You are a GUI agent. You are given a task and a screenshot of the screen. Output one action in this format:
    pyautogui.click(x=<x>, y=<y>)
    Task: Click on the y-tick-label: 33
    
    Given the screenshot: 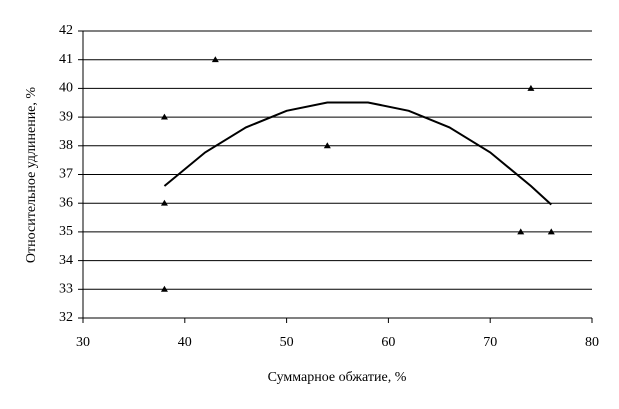 What is the action you would take?
    pyautogui.click(x=66, y=289)
    